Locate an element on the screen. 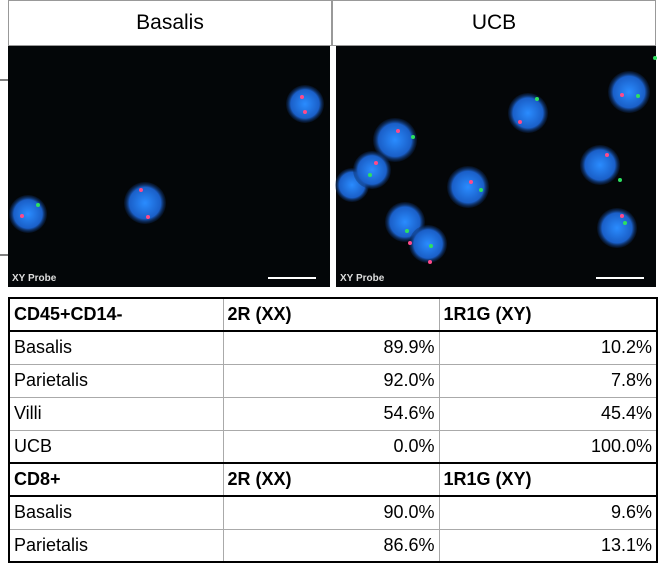  table-row: Parietalis 92.0% 7.8% is located at coordinates (333, 380).